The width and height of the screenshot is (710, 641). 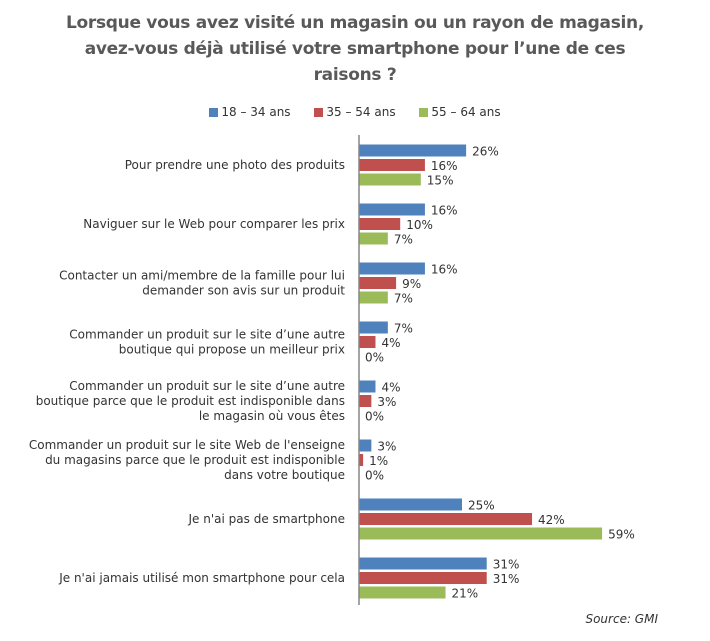 What do you see at coordinates (481, 506) in the screenshot?
I see `data-label: 25%` at bounding box center [481, 506].